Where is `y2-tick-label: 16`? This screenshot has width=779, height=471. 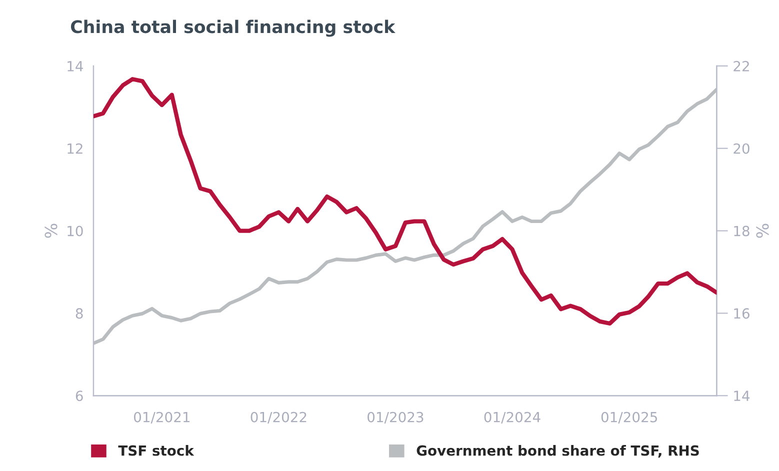
y2-tick-label: 16 is located at coordinates (742, 313).